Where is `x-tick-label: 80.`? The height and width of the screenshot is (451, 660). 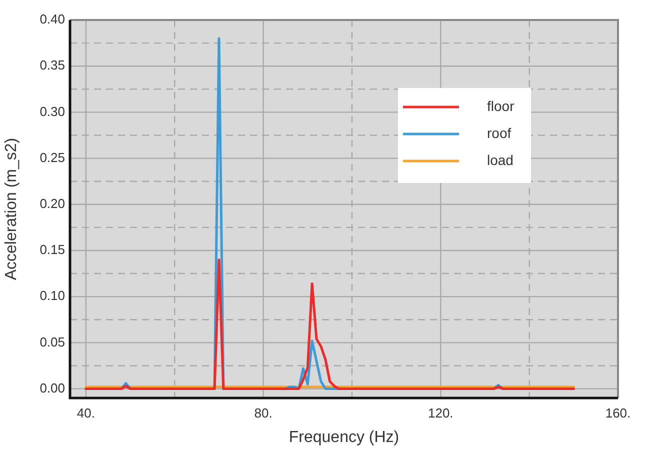 x-tick-label: 80. is located at coordinates (263, 412).